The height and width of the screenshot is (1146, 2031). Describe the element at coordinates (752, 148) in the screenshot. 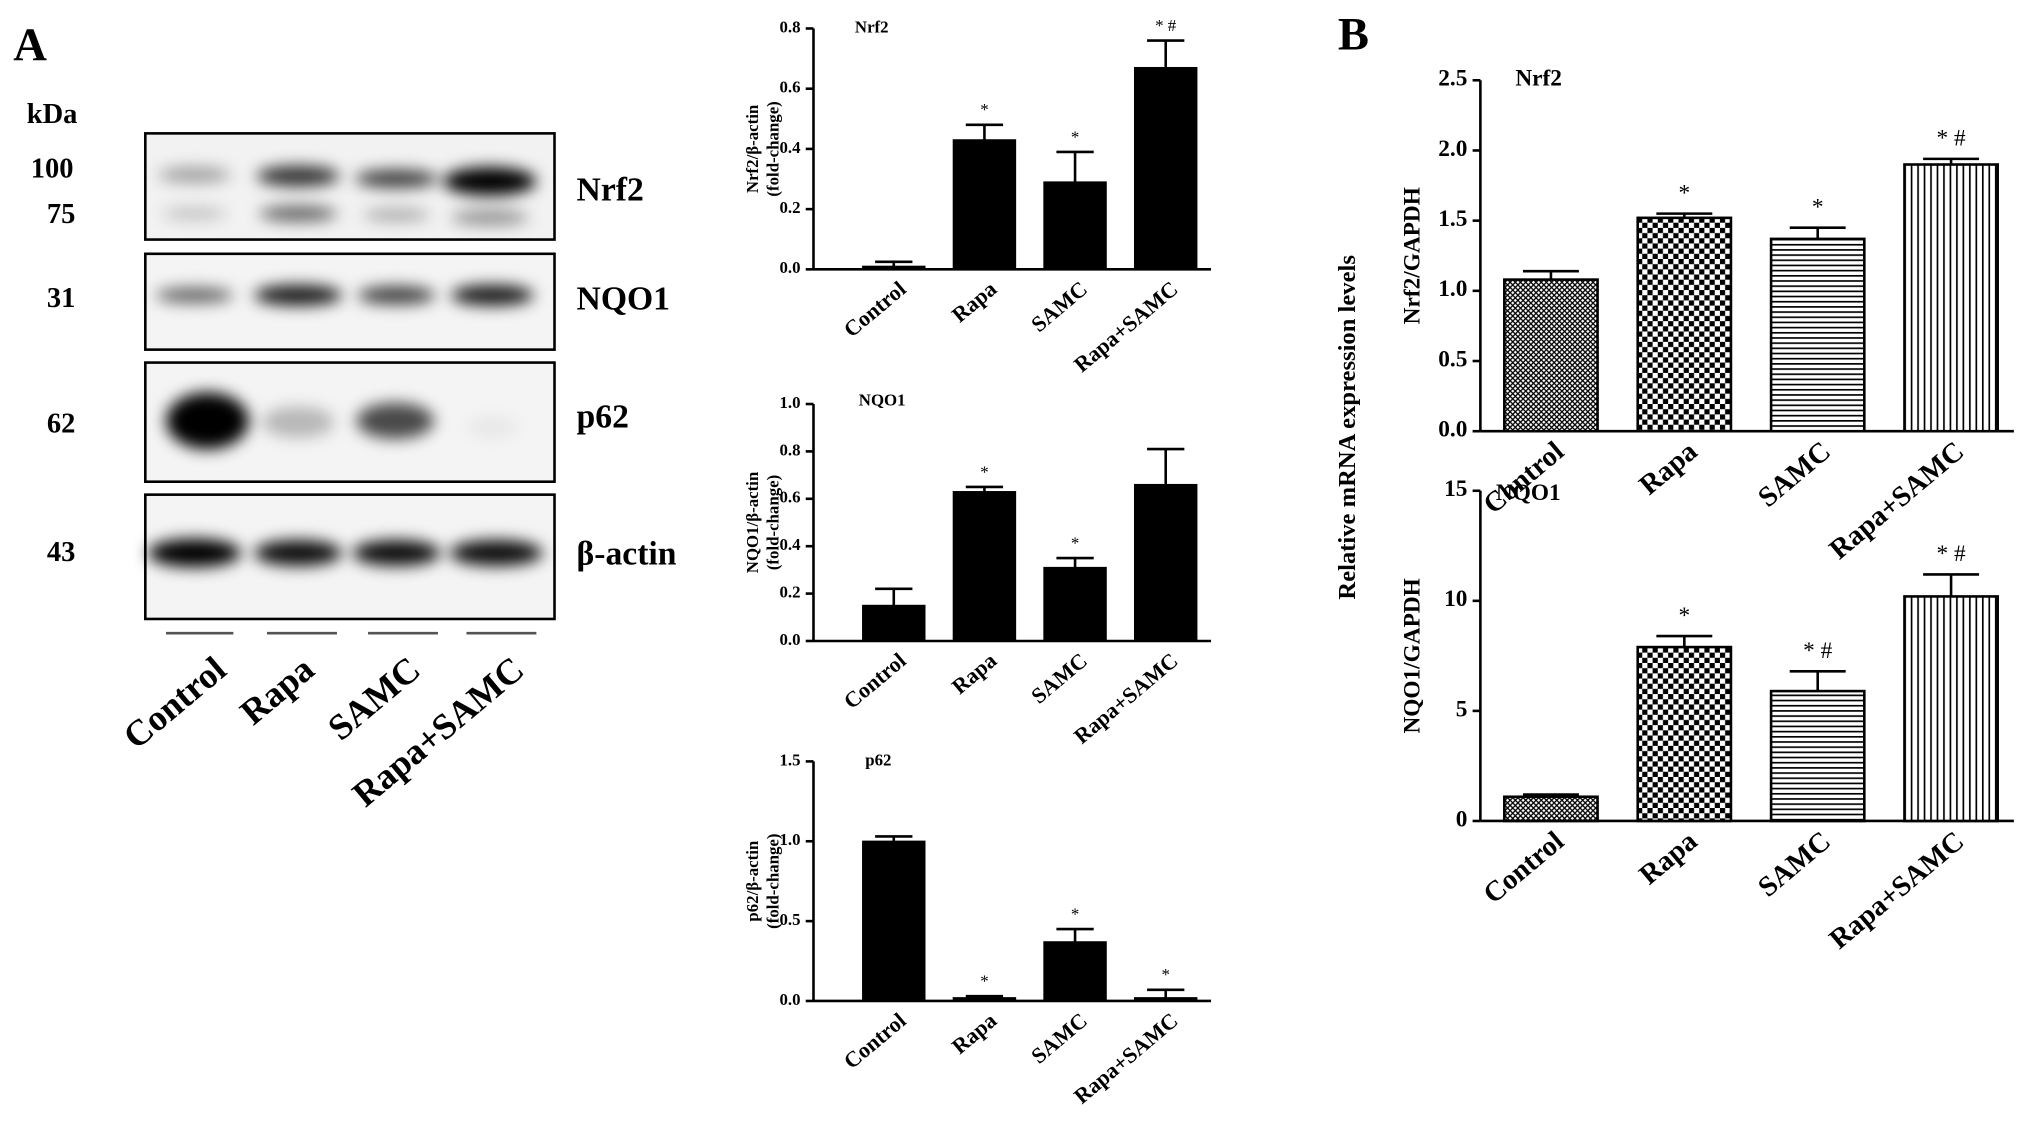

I see `y-axis-label: Nrf2/β-actin` at that location.